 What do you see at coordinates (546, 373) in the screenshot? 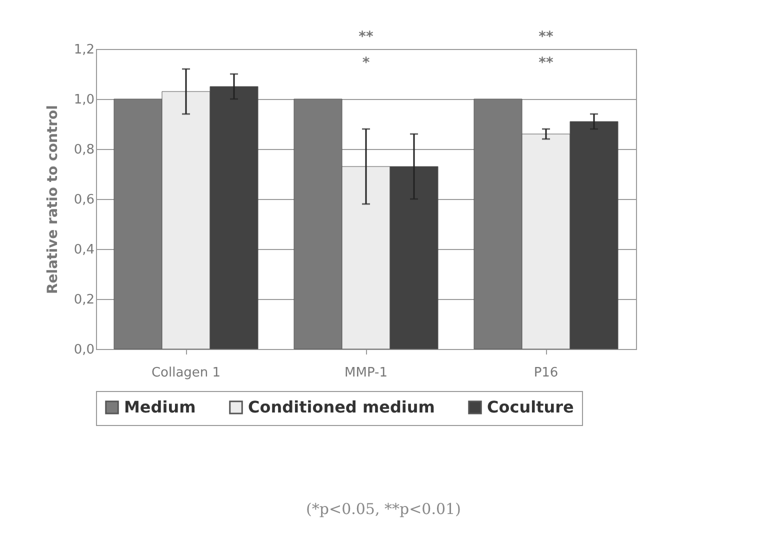
I see `x-tick-label: P16` at bounding box center [546, 373].